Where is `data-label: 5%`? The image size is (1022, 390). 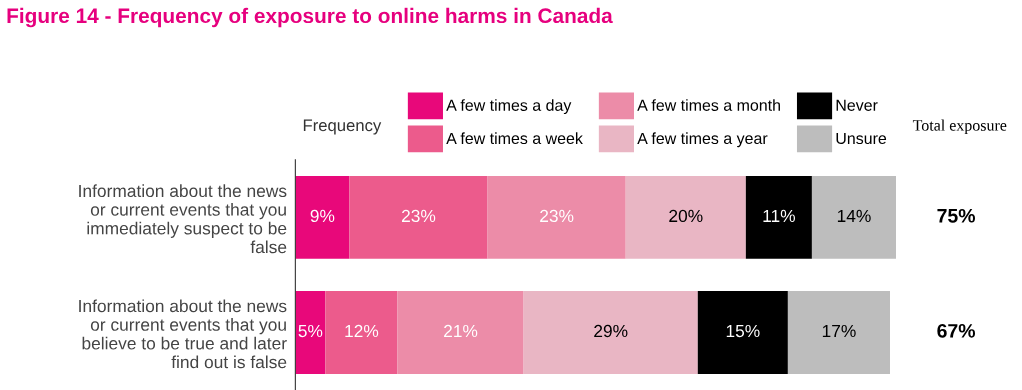
data-label: 5% is located at coordinates (310, 331).